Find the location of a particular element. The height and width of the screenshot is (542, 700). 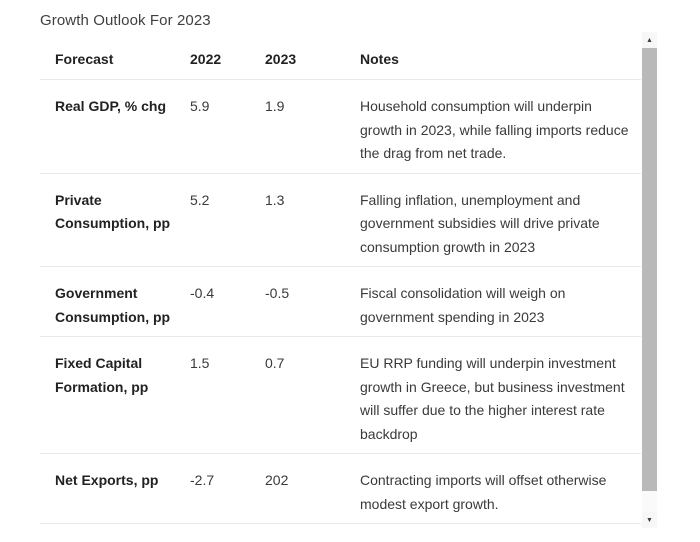

cell-forecast: Government Consumption, pp is located at coordinates (113, 305).